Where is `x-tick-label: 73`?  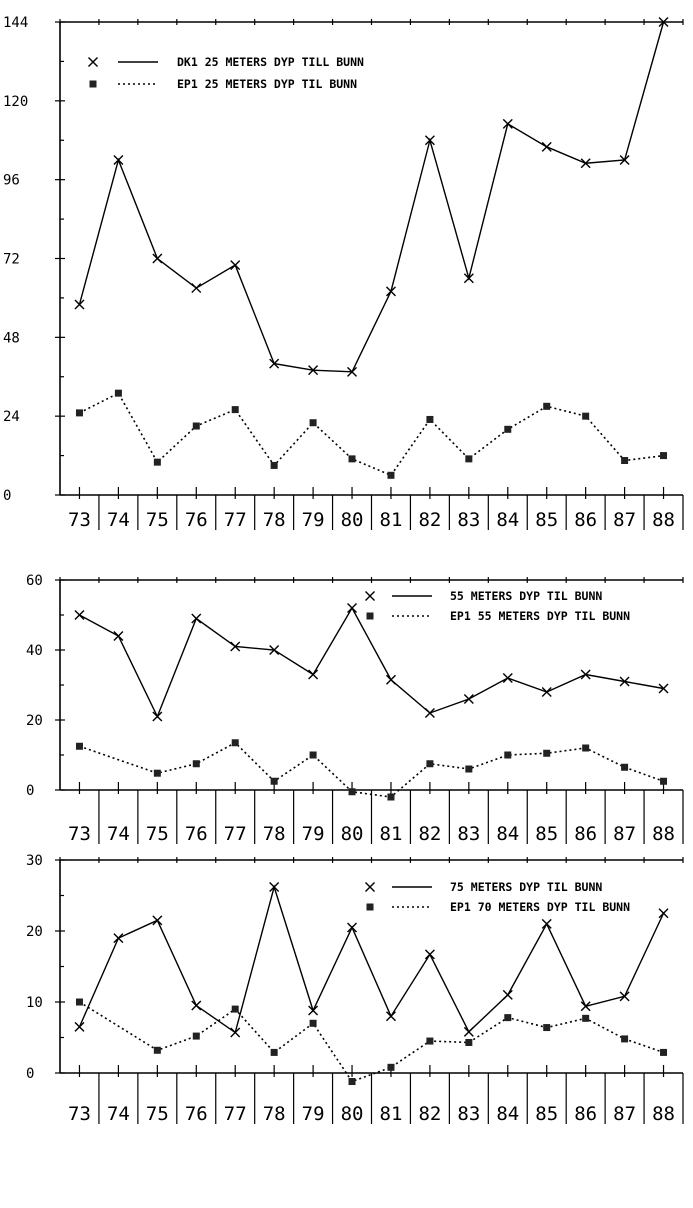 x-tick-label: 73 is located at coordinates (79, 1114).